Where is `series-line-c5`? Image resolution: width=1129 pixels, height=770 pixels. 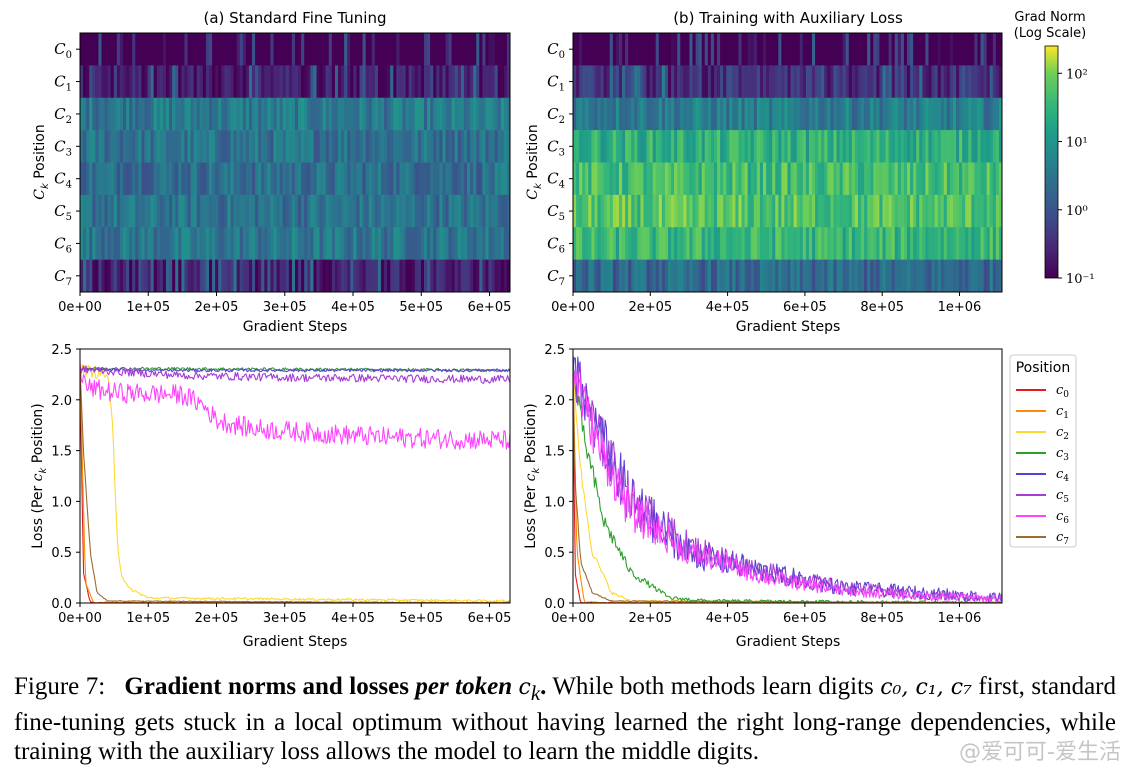
series-line-c5 is located at coordinates (295, 374).